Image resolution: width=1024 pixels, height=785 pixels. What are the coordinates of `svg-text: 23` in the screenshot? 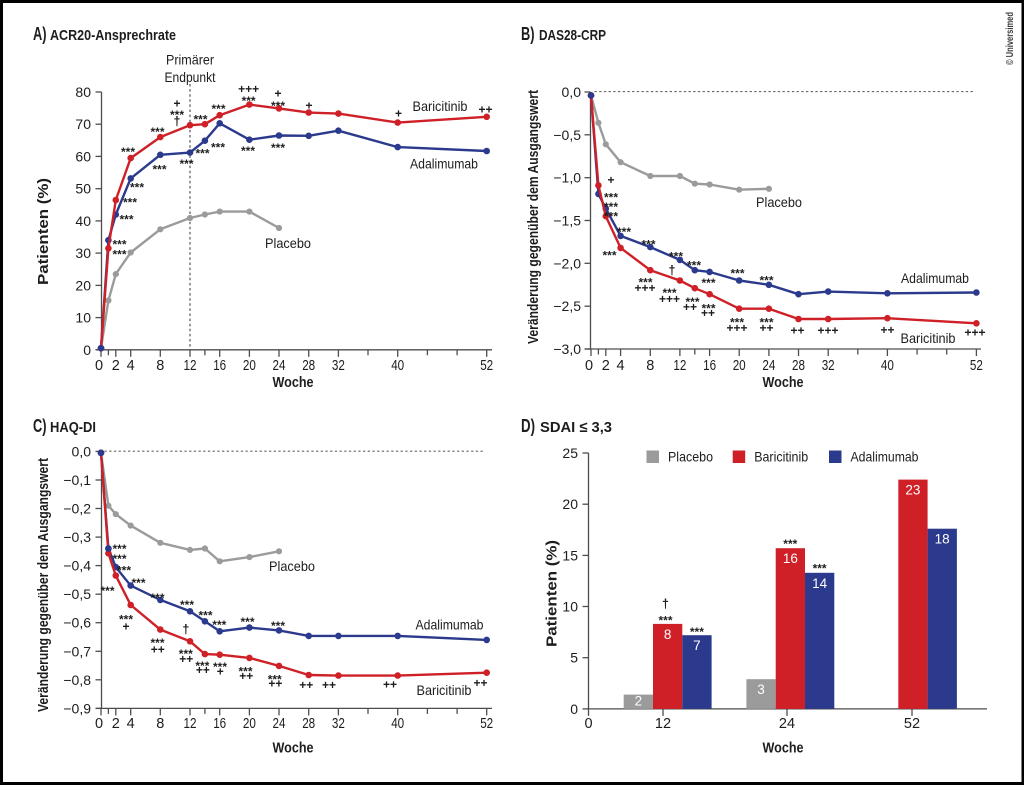 It's located at (912, 490).